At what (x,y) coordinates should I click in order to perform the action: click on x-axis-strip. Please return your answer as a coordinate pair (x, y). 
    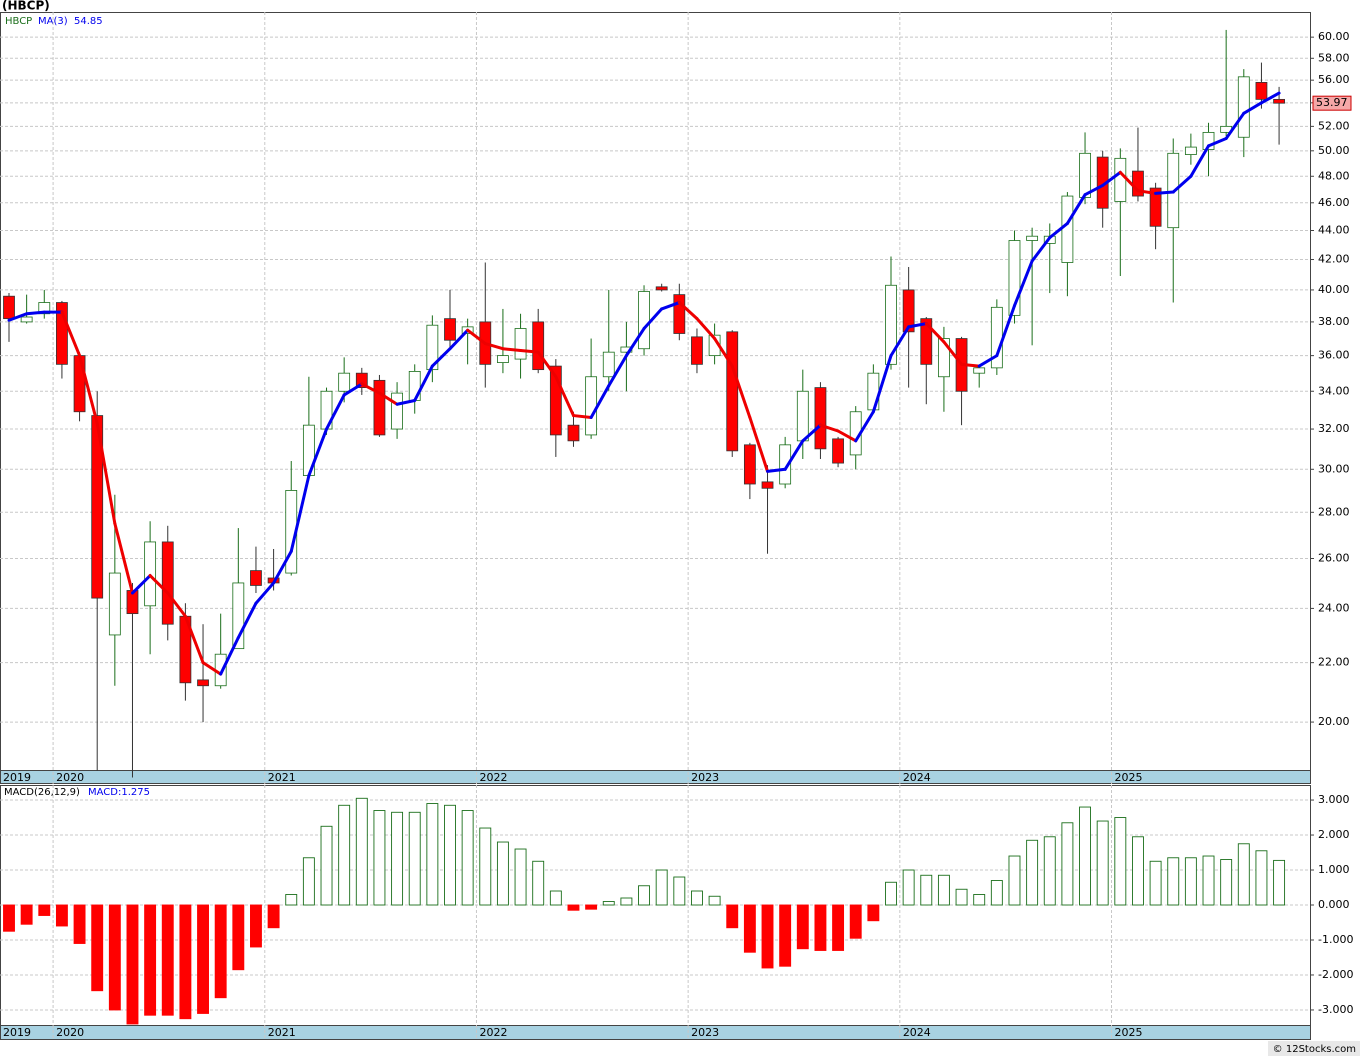
    Looking at the image, I should click on (655, 1032).